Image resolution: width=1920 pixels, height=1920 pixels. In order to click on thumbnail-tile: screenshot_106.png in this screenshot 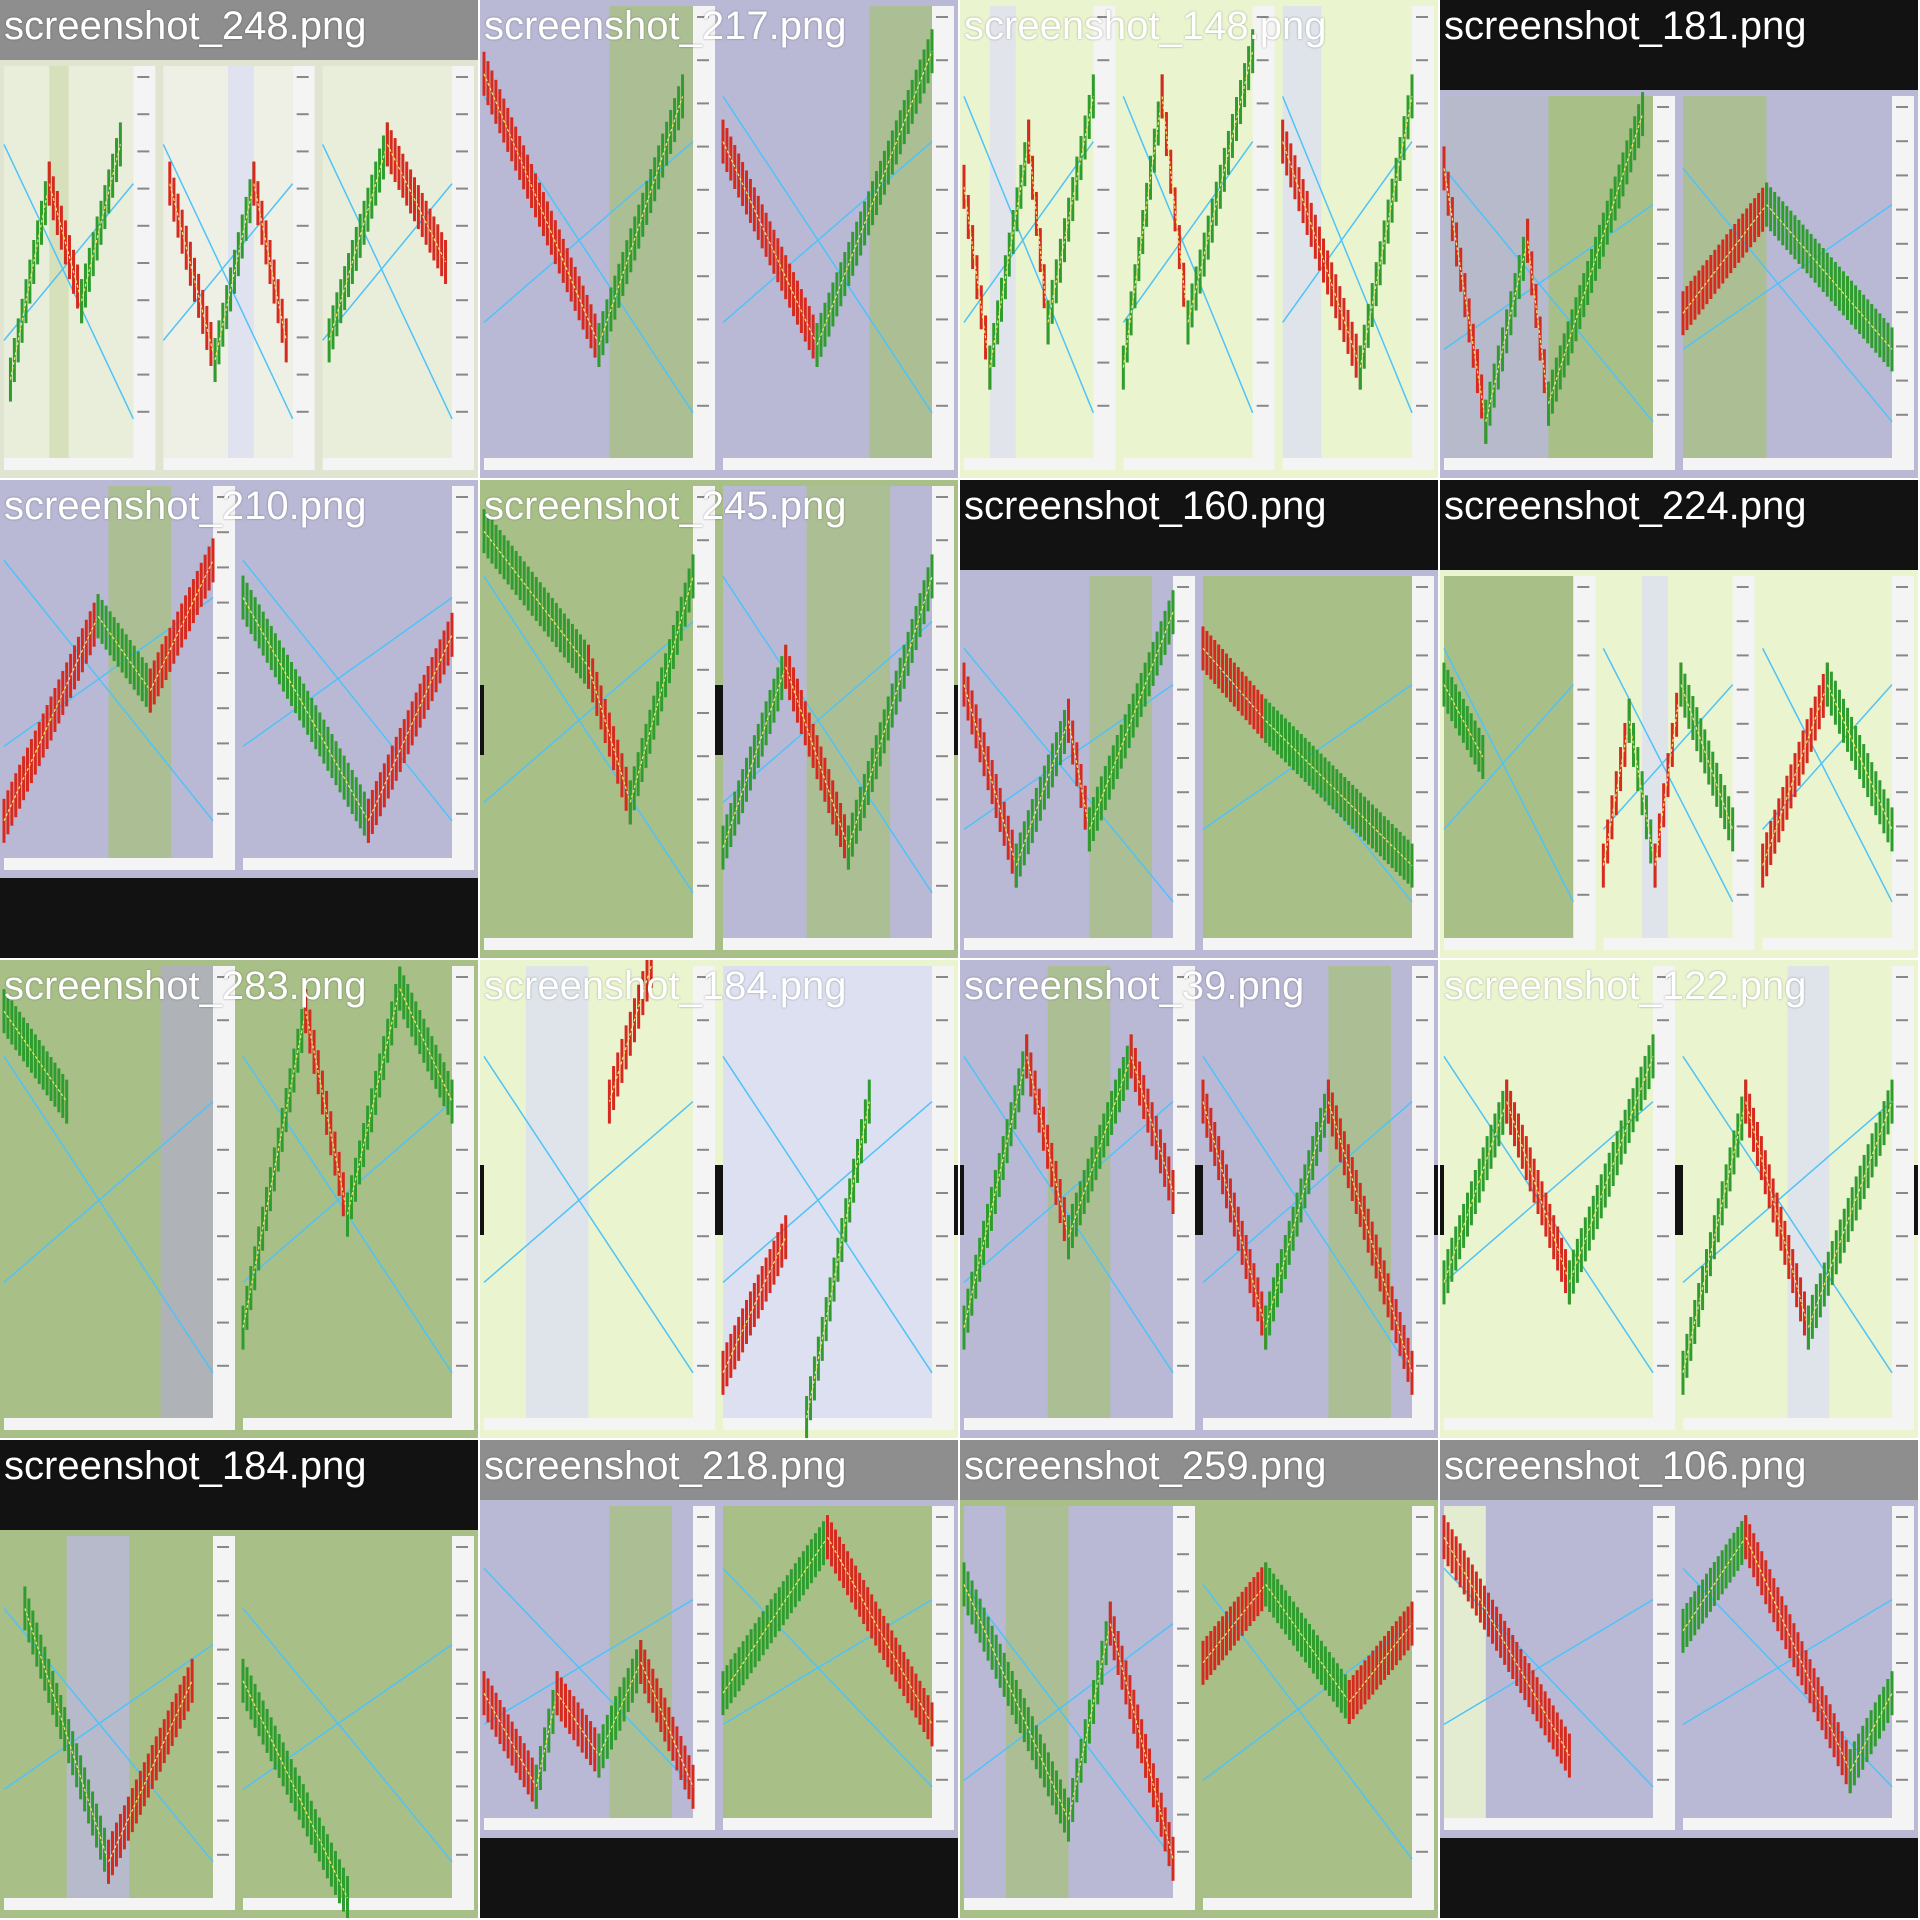, I will do `click(1679, 1679)`.